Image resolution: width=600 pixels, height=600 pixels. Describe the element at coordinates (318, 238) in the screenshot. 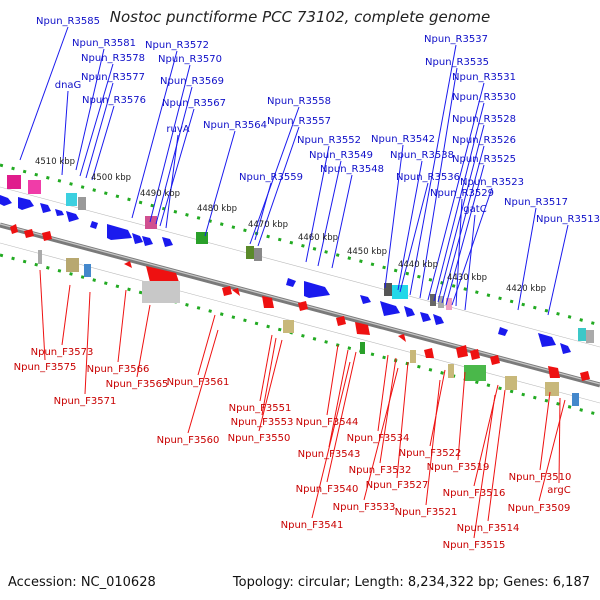

I see `coordinate-tick-label: 4460 kbp` at that location.